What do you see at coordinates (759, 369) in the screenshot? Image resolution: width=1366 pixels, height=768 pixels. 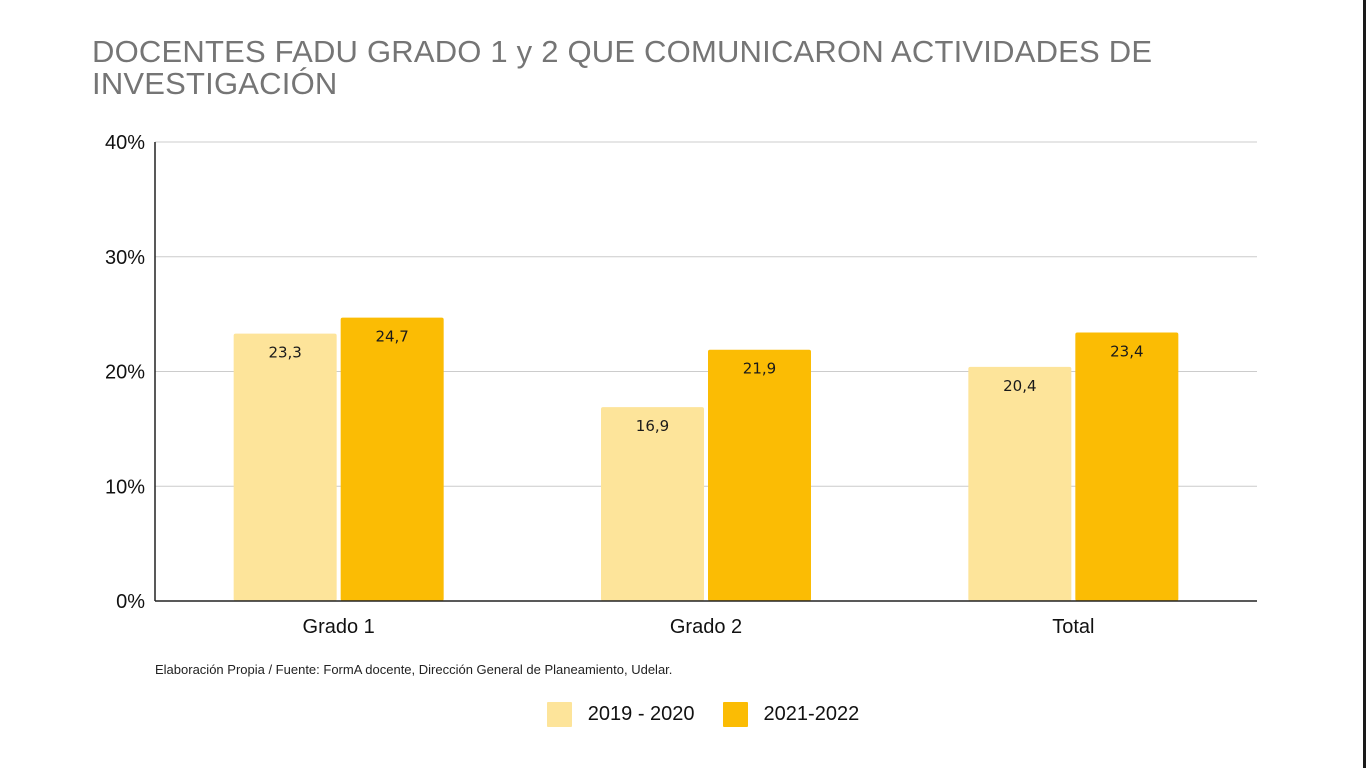 I see `data-label: 21,9` at bounding box center [759, 369].